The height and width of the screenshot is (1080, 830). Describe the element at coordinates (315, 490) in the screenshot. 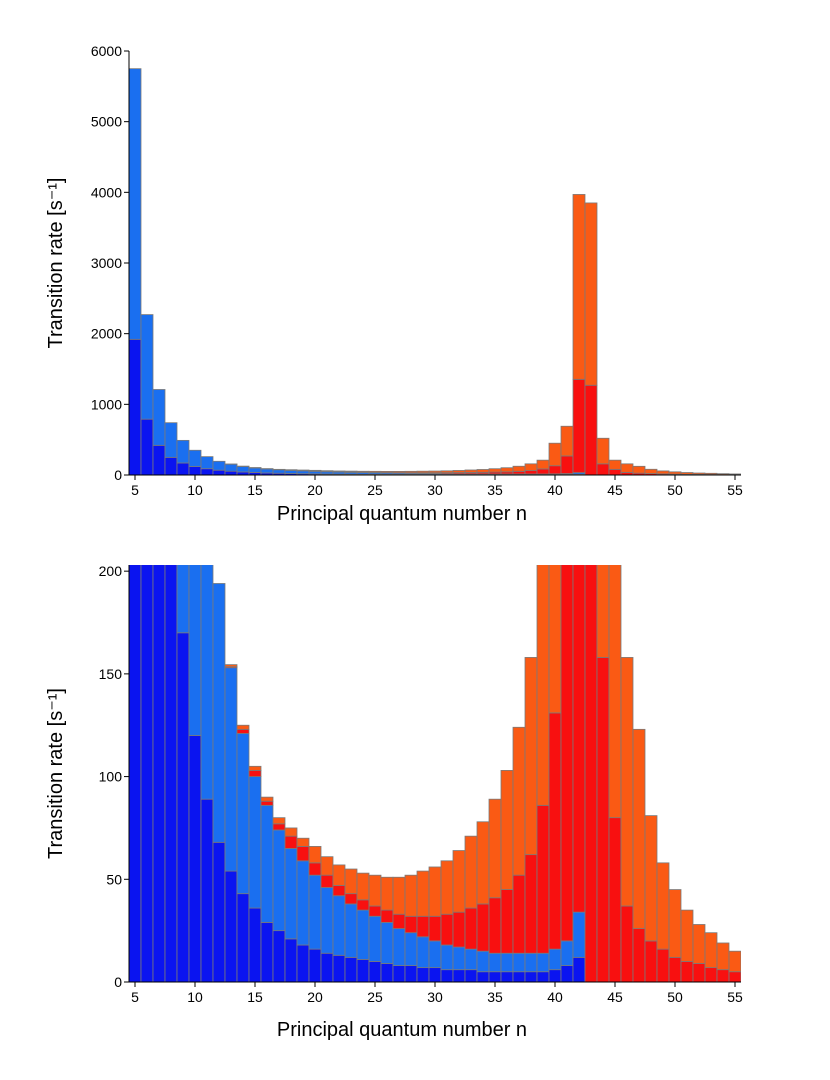

I see `x-tick-label: 20` at that location.